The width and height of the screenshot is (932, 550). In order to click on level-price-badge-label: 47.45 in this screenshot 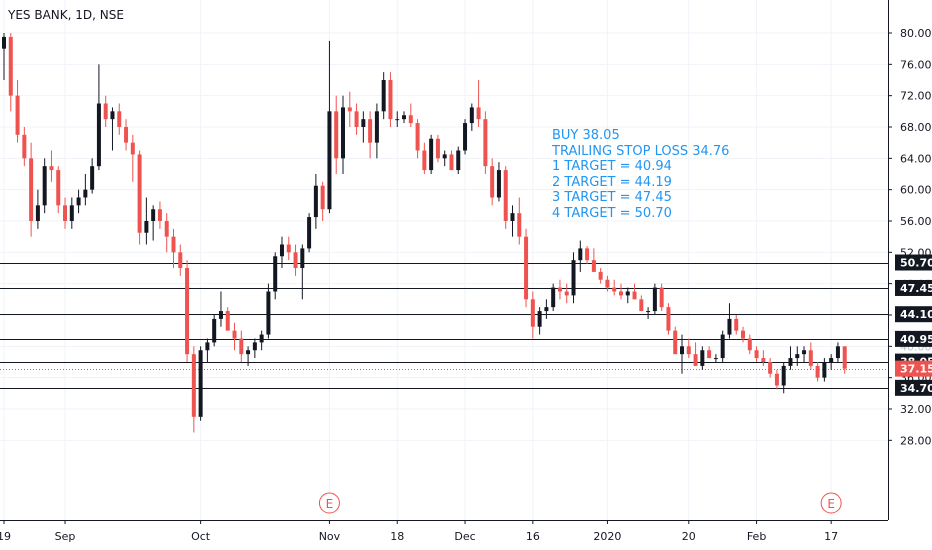, I will do `click(916, 288)`.